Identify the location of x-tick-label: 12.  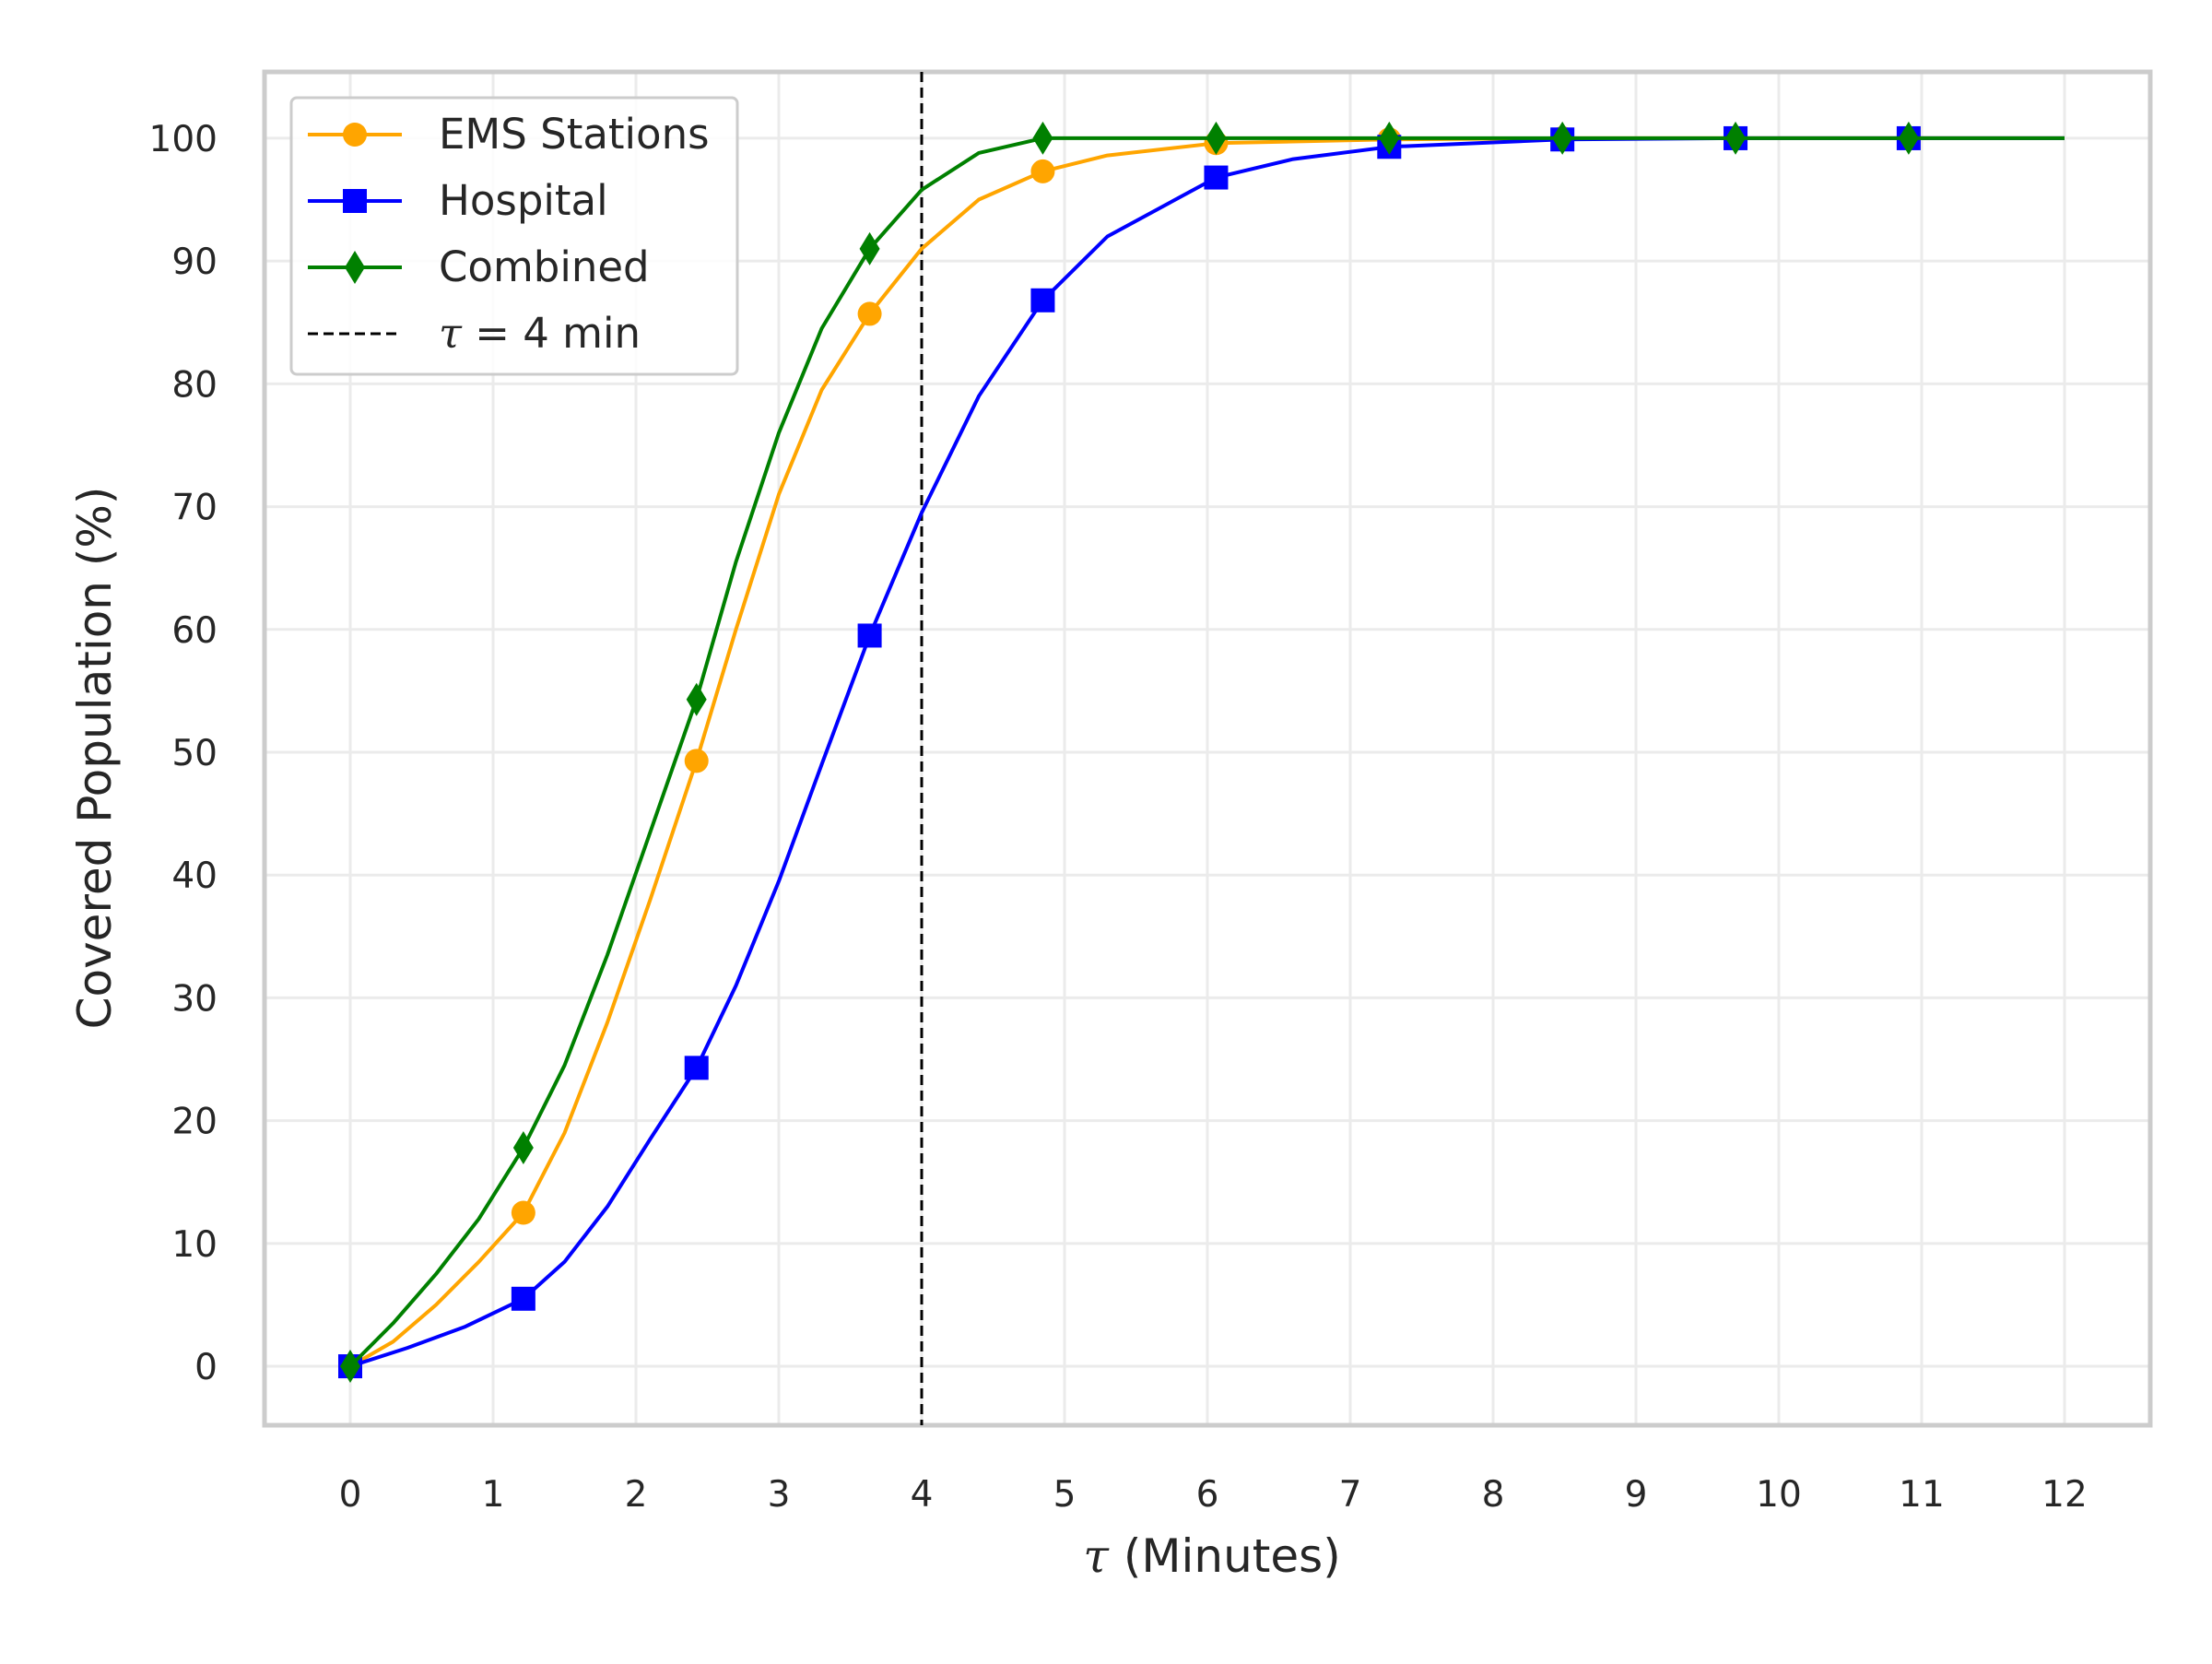
(2064, 1495).